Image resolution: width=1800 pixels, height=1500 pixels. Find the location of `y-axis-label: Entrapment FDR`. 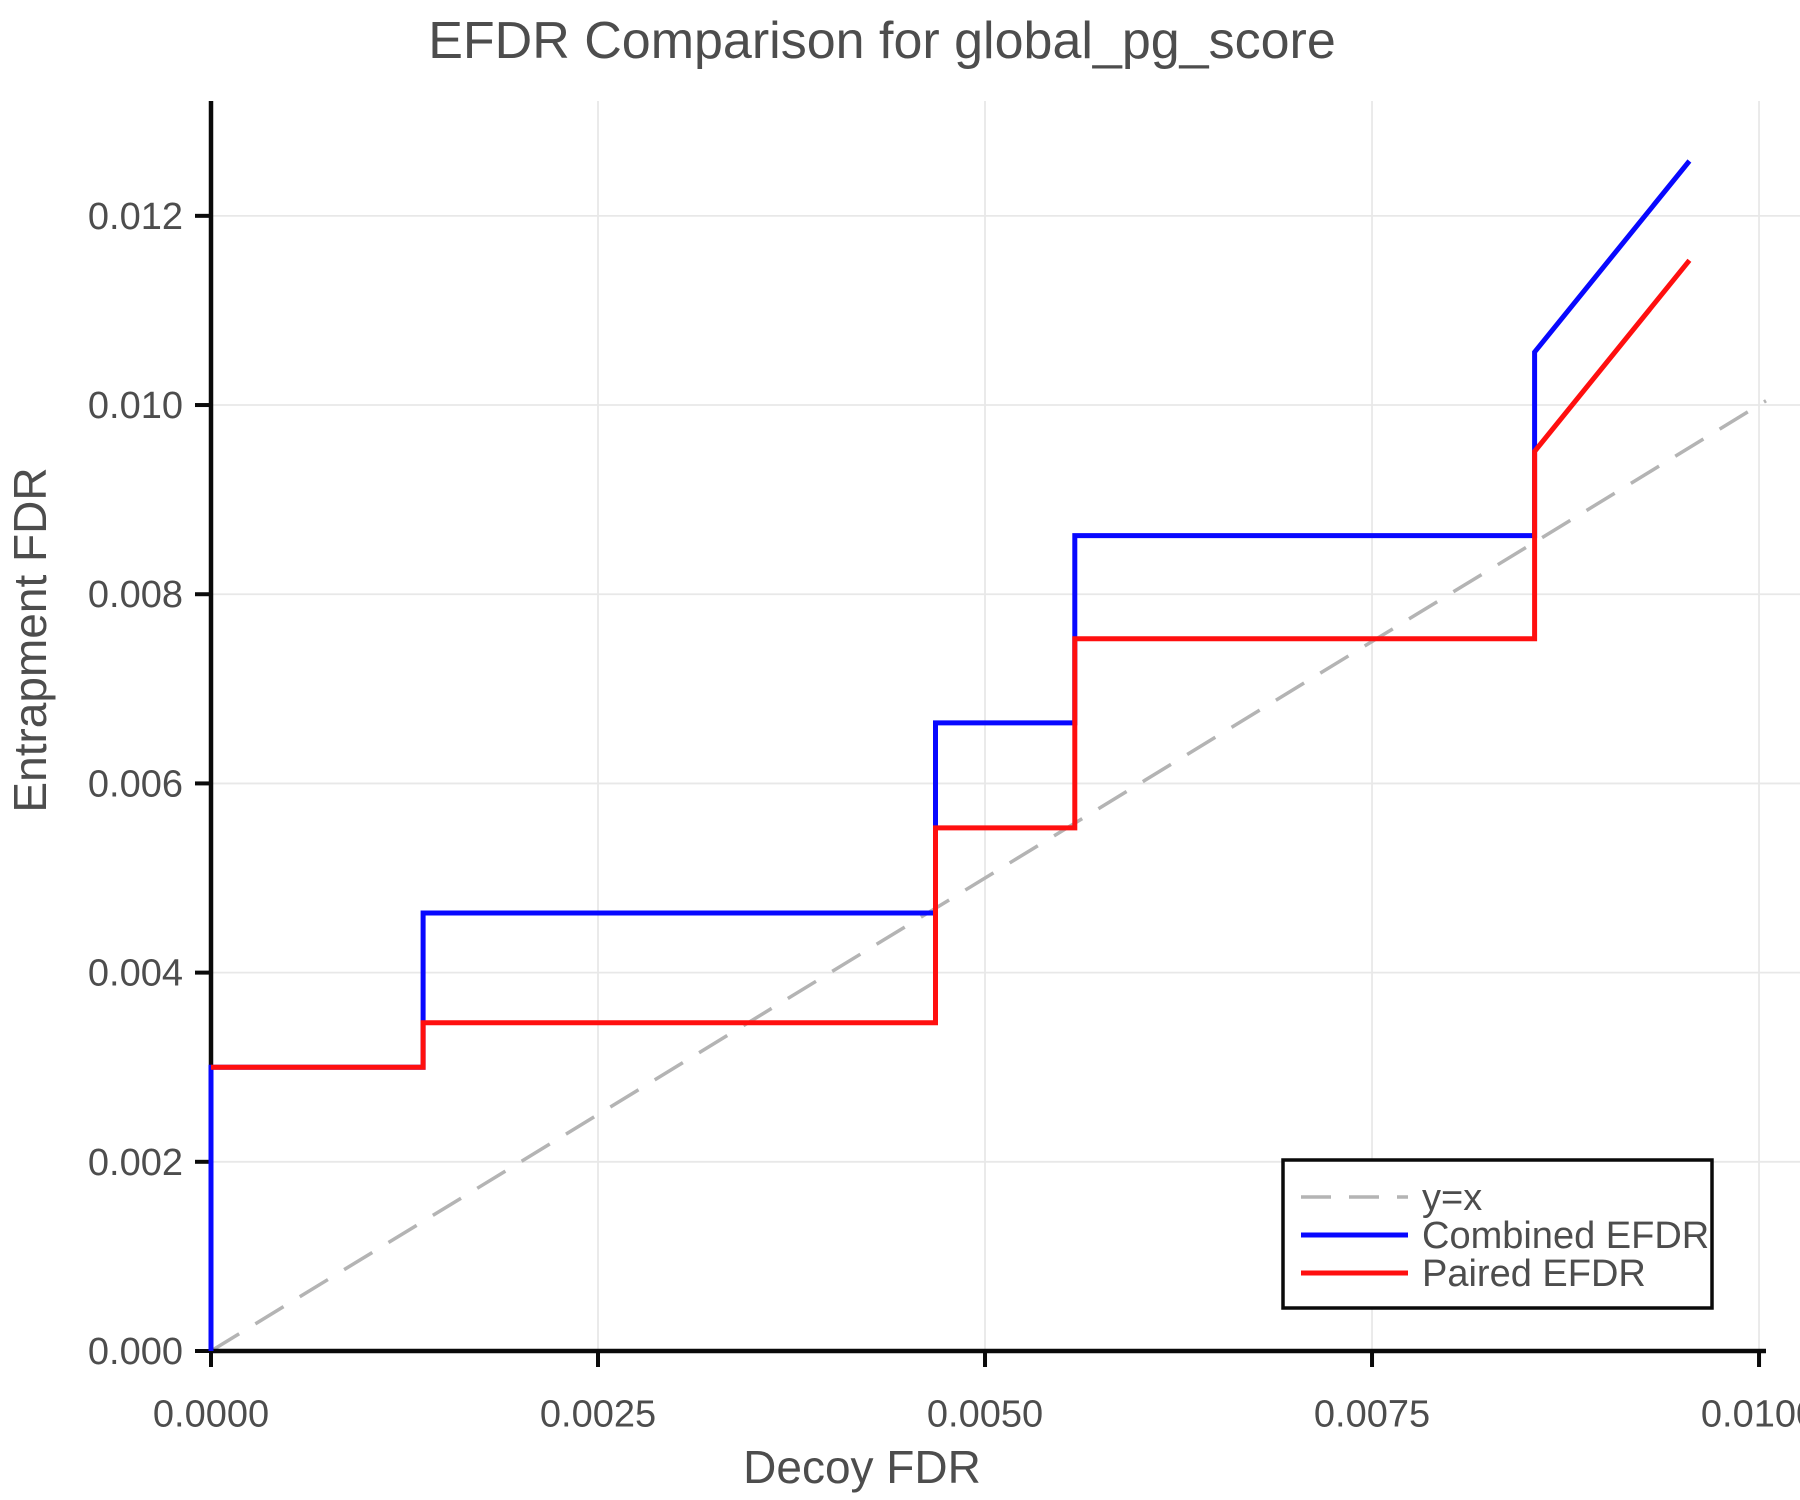

y-axis-label: Entrapment FDR is located at coordinates (30, 639).